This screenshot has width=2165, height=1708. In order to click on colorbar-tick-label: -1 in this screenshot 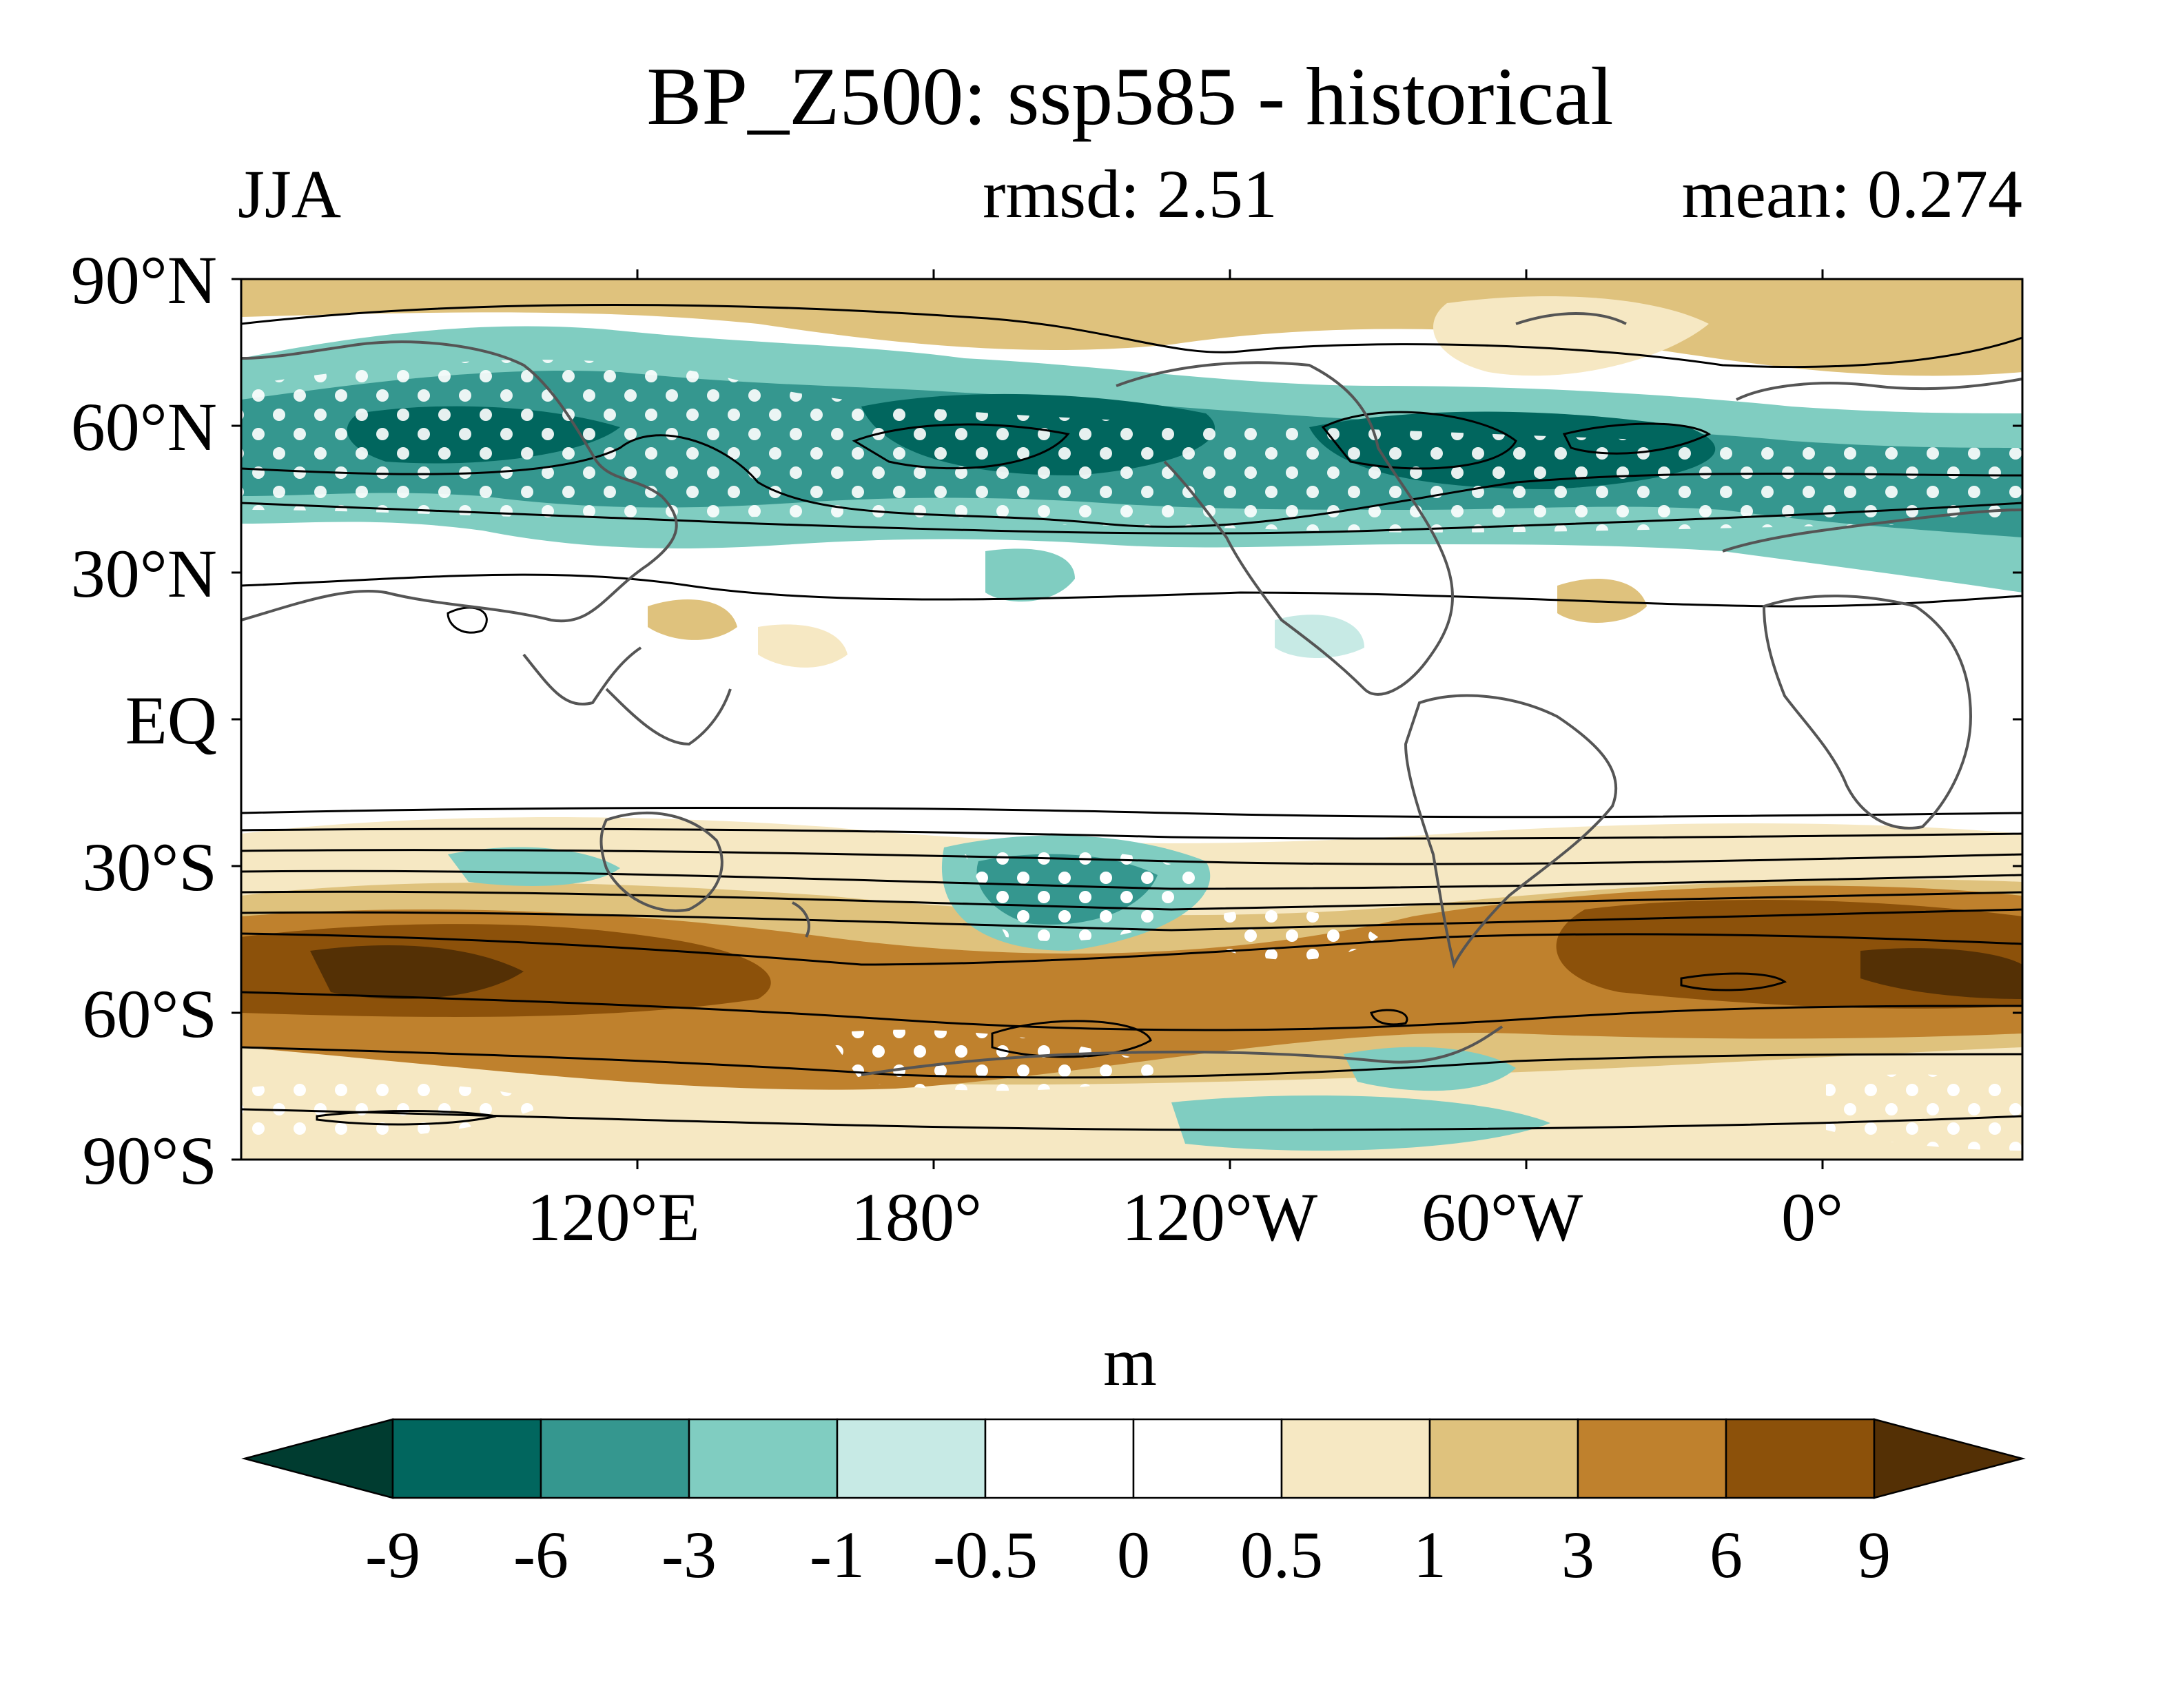, I will do `click(837, 1555)`.